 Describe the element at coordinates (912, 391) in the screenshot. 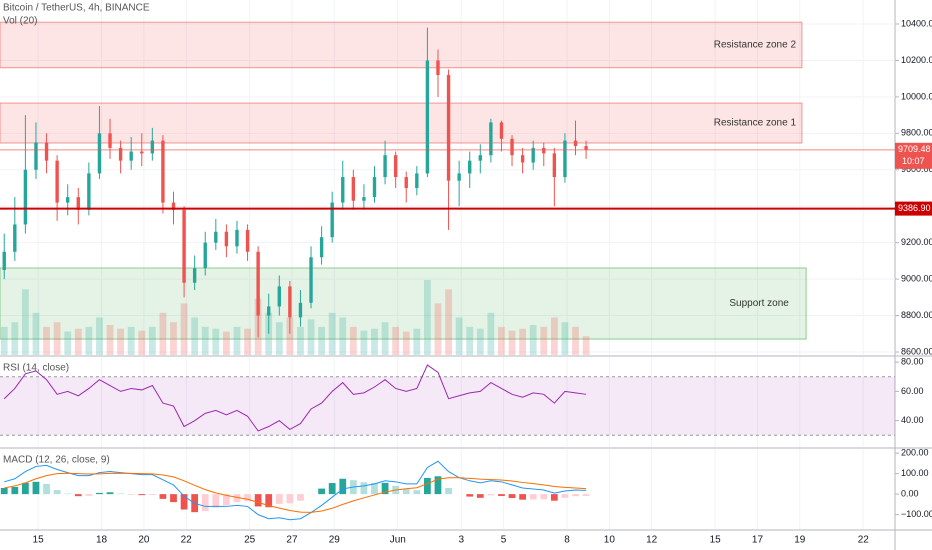

I see `y-tick-label: 60.00` at that location.